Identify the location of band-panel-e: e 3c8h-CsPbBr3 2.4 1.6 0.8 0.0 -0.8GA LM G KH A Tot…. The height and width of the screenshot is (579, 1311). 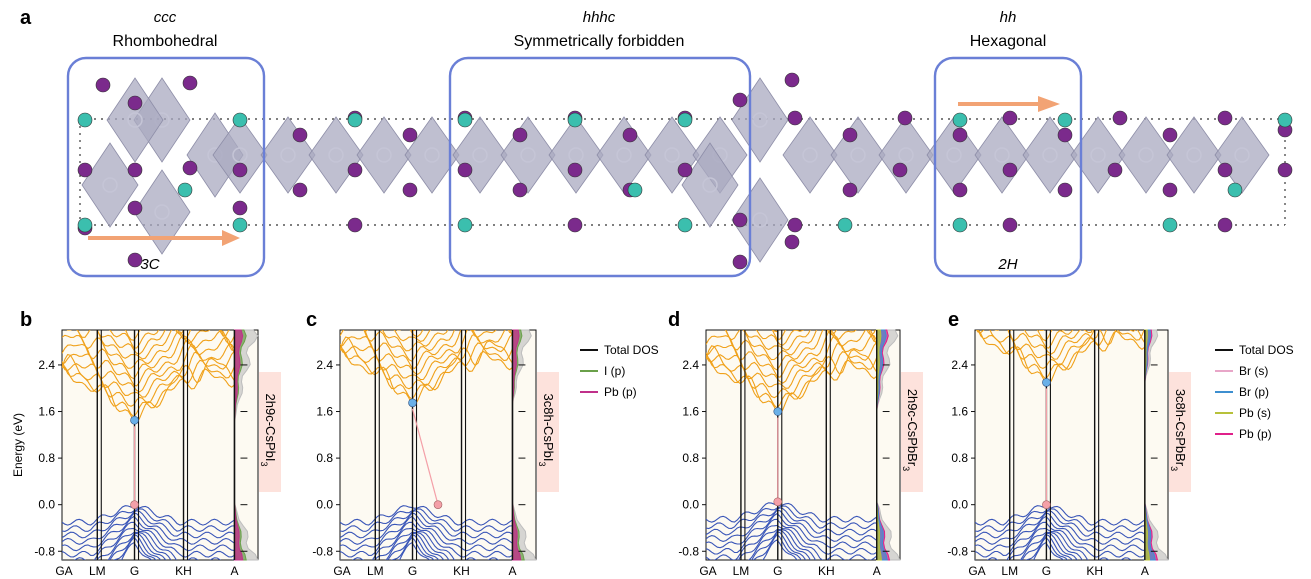
(1120, 443).